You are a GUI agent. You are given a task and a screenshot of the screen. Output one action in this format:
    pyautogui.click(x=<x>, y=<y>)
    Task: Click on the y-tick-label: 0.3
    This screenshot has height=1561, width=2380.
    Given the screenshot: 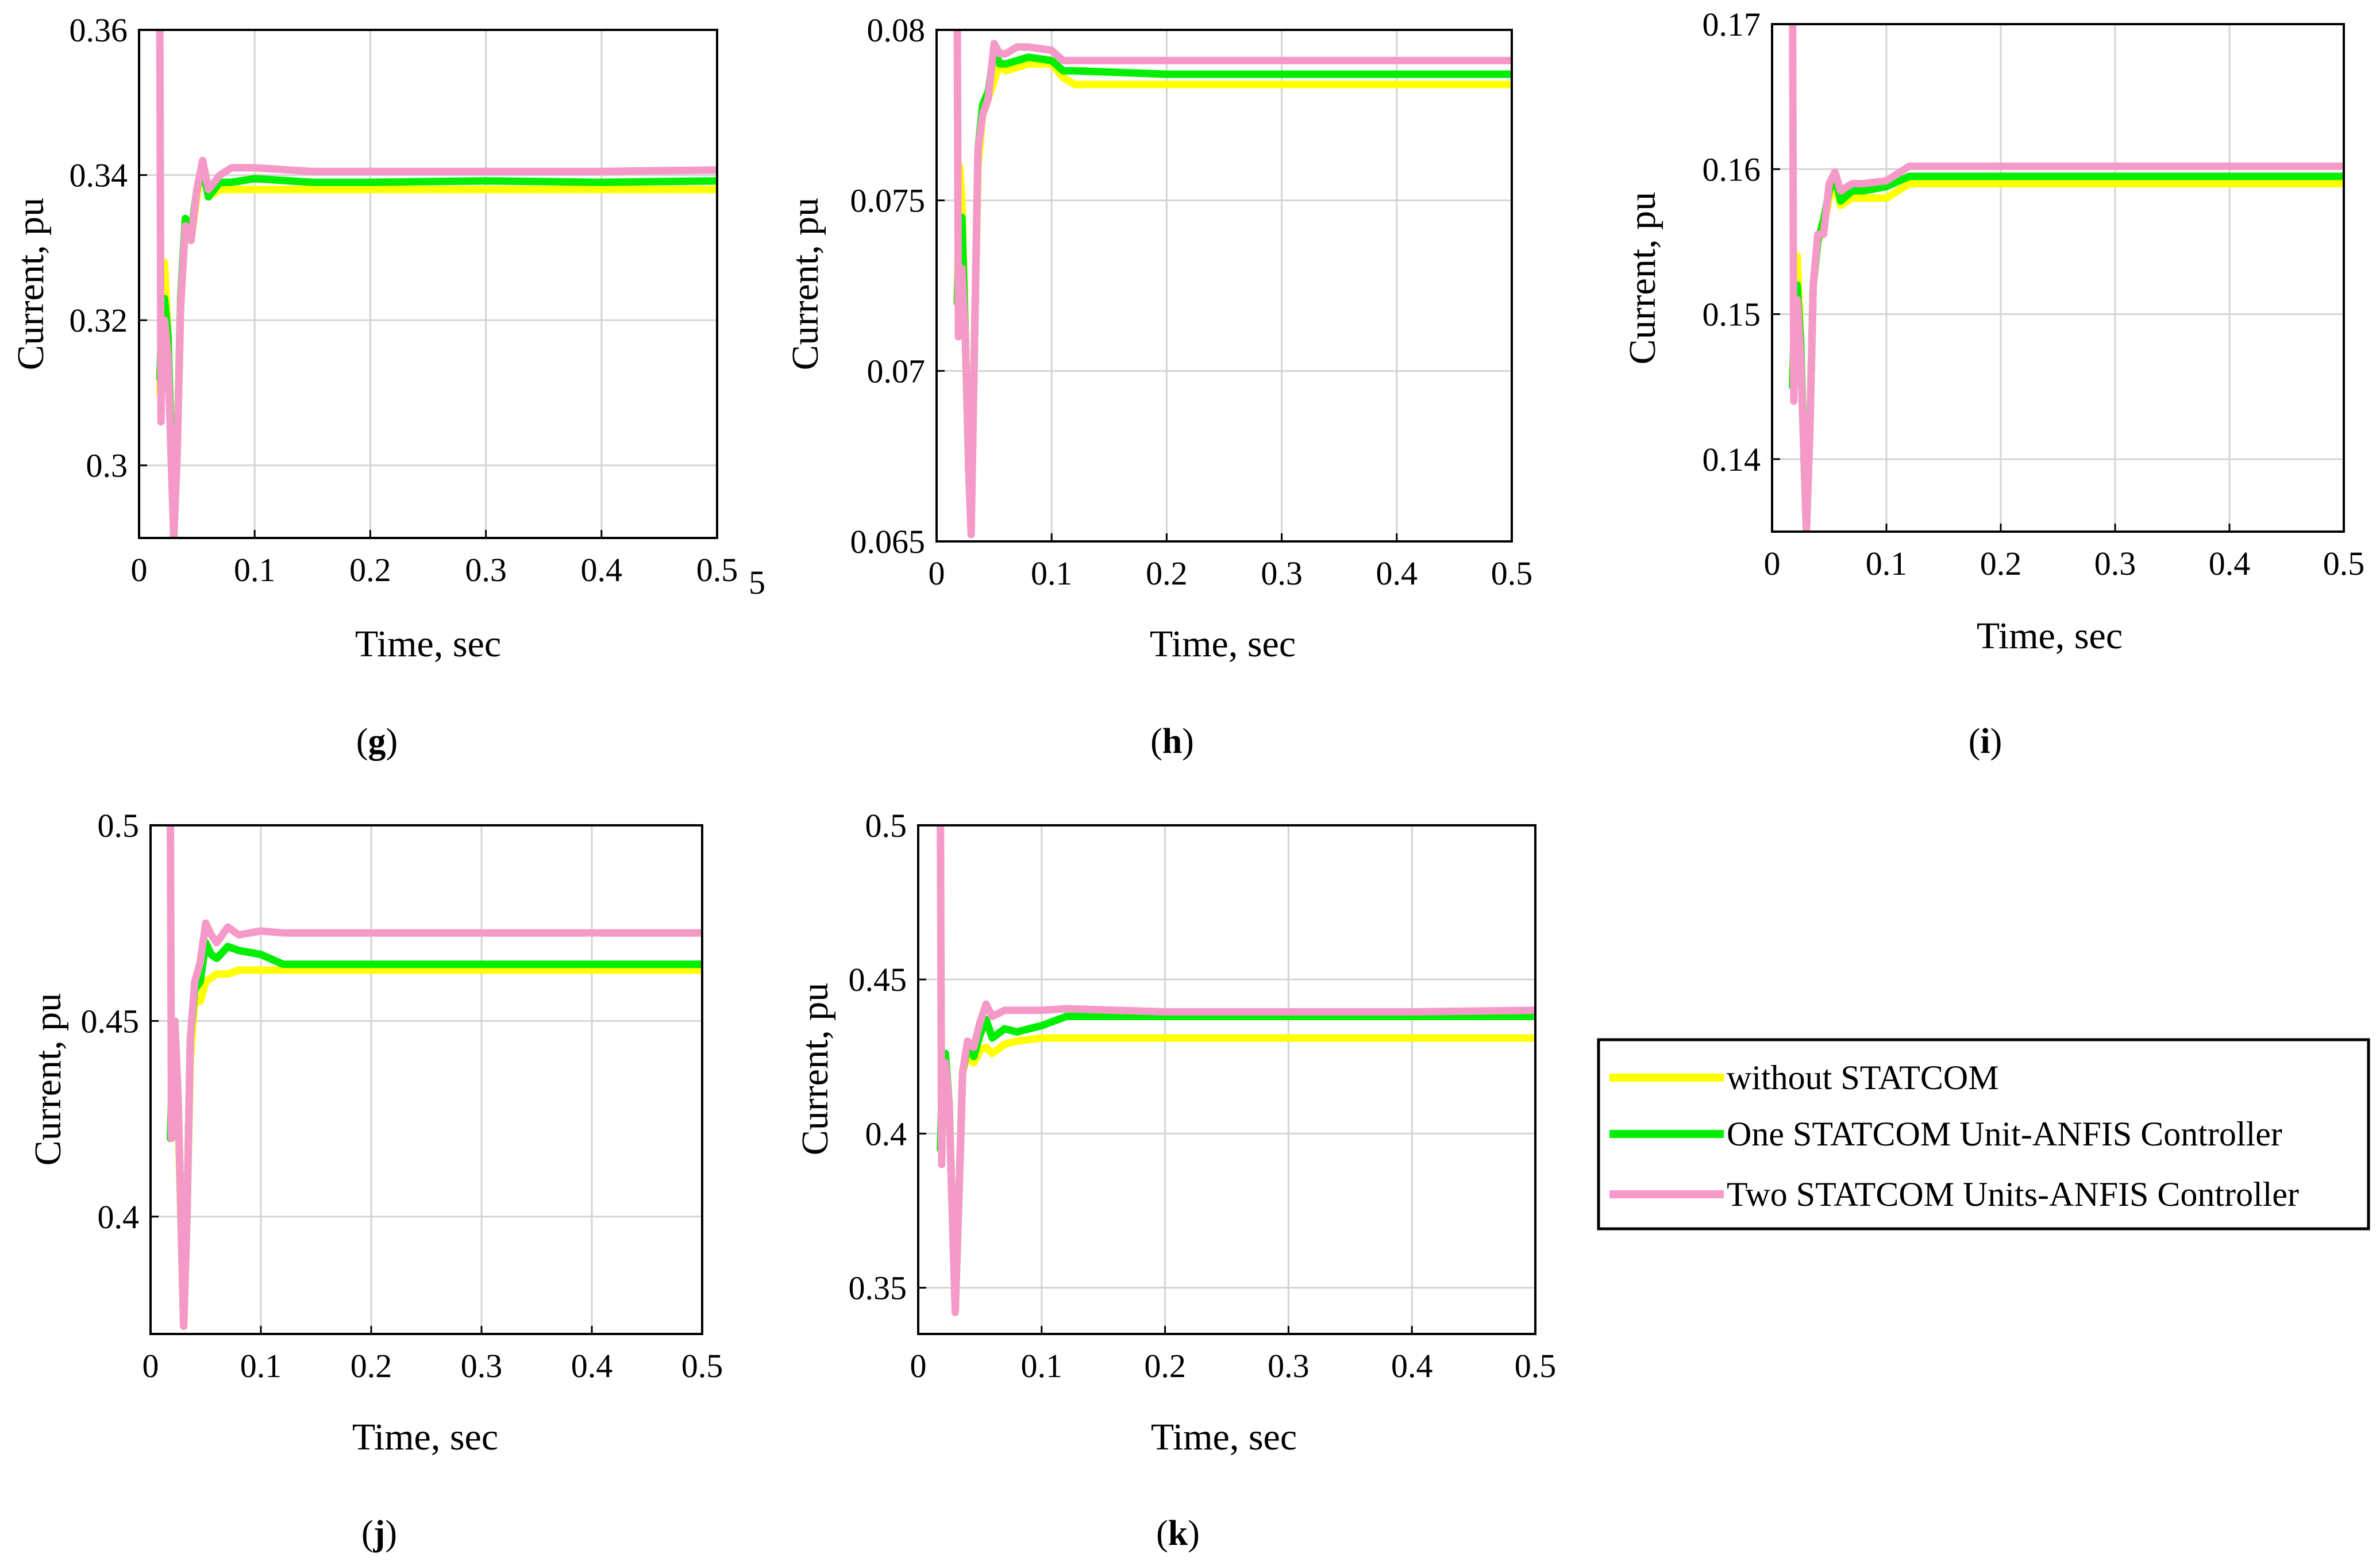 What is the action you would take?
    pyautogui.click(x=107, y=466)
    